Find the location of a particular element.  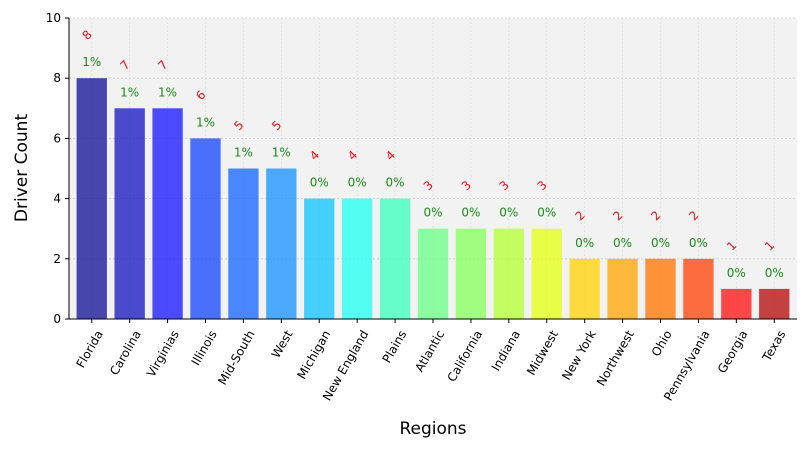

x-tick-label: Texas is located at coordinates (773, 346).